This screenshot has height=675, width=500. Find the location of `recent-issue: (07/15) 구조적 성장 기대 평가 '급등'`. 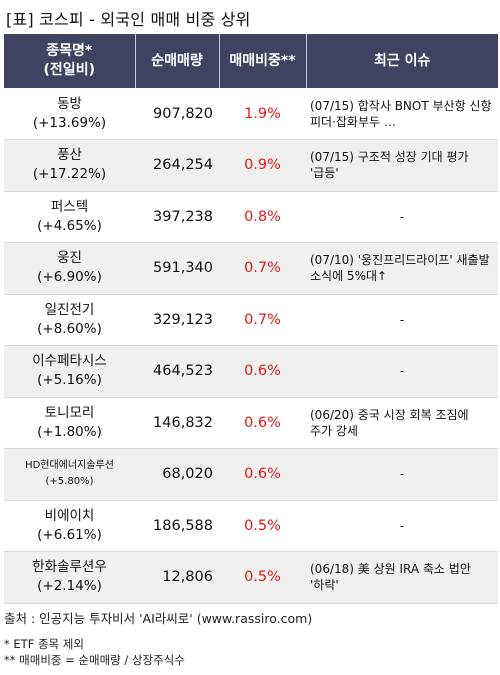

recent-issue: (07/15) 구조적 성장 기대 평가 '급등' is located at coordinates (389, 165).